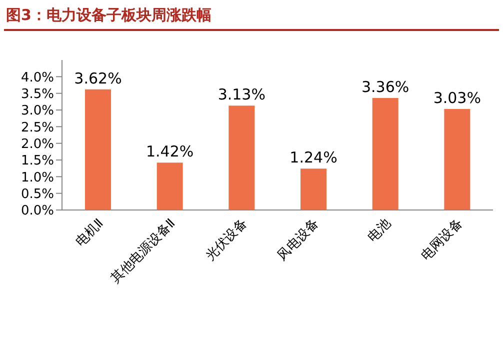 The height and width of the screenshot is (340, 503). Describe the element at coordinates (37, 211) in the screenshot. I see `y-tick-label: 0.0%` at that location.